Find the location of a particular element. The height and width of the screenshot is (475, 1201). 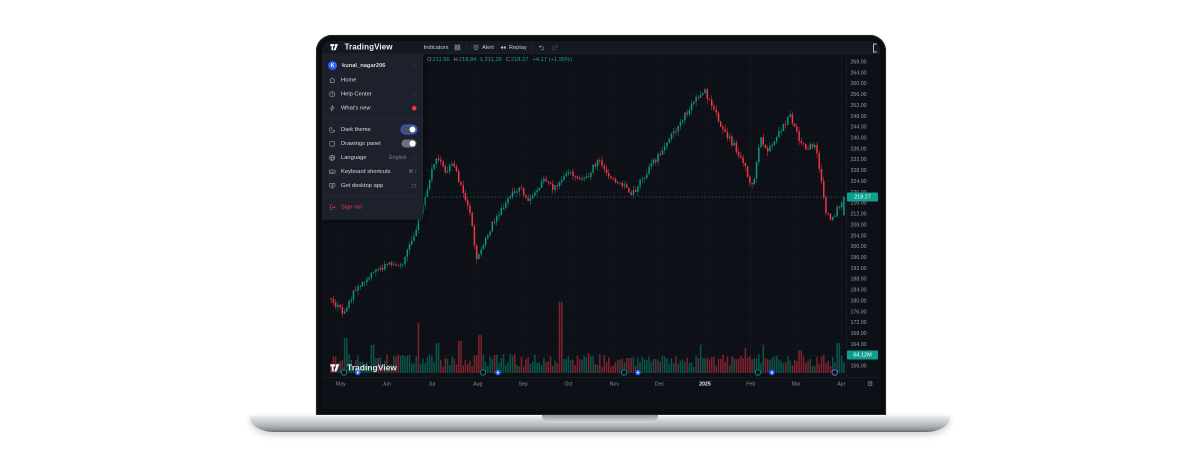

top-toolbar: TradingView Indicators is located at coordinates (601, 47).